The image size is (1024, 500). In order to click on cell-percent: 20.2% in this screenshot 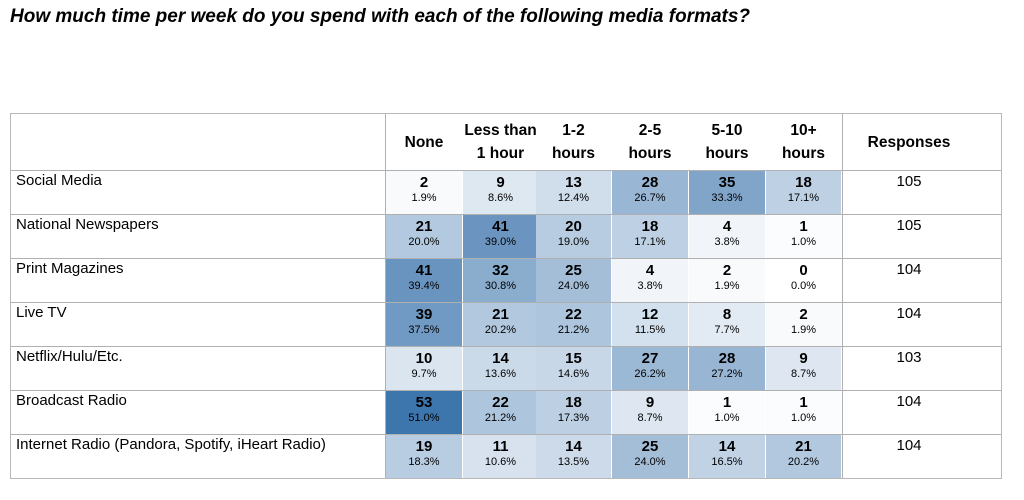, I will do `click(500, 330)`.